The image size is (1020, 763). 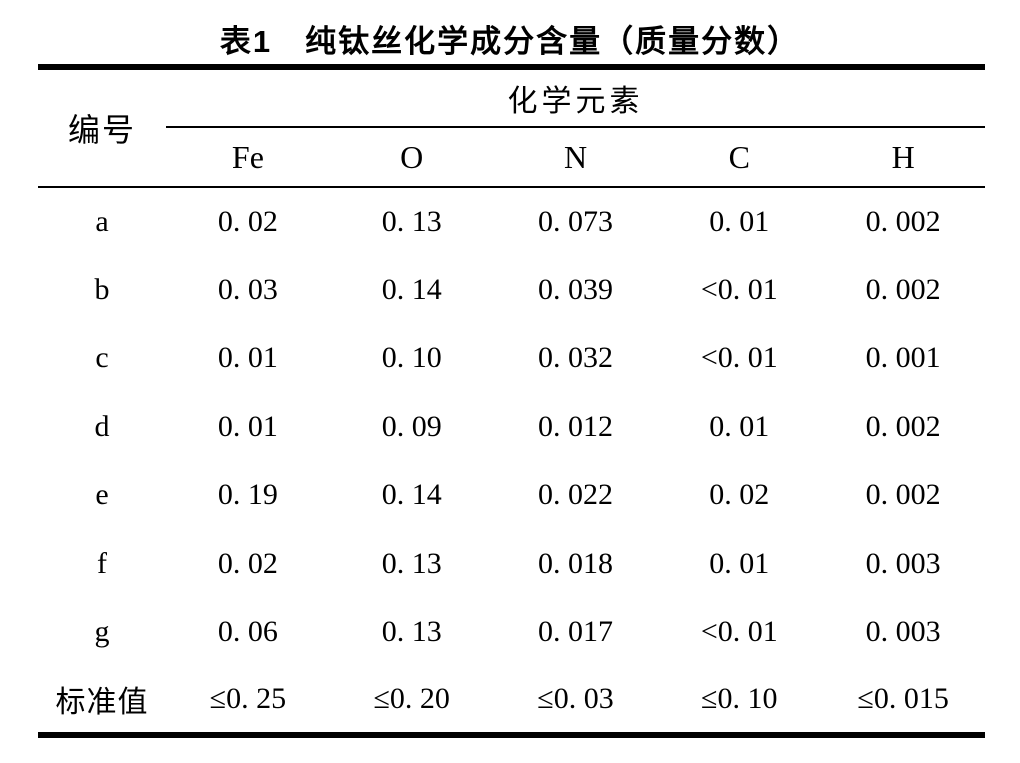 What do you see at coordinates (511, 290) in the screenshot?
I see `table-row: b 0. 03 0. 14 0. 039 <0. 01 0. 002` at bounding box center [511, 290].